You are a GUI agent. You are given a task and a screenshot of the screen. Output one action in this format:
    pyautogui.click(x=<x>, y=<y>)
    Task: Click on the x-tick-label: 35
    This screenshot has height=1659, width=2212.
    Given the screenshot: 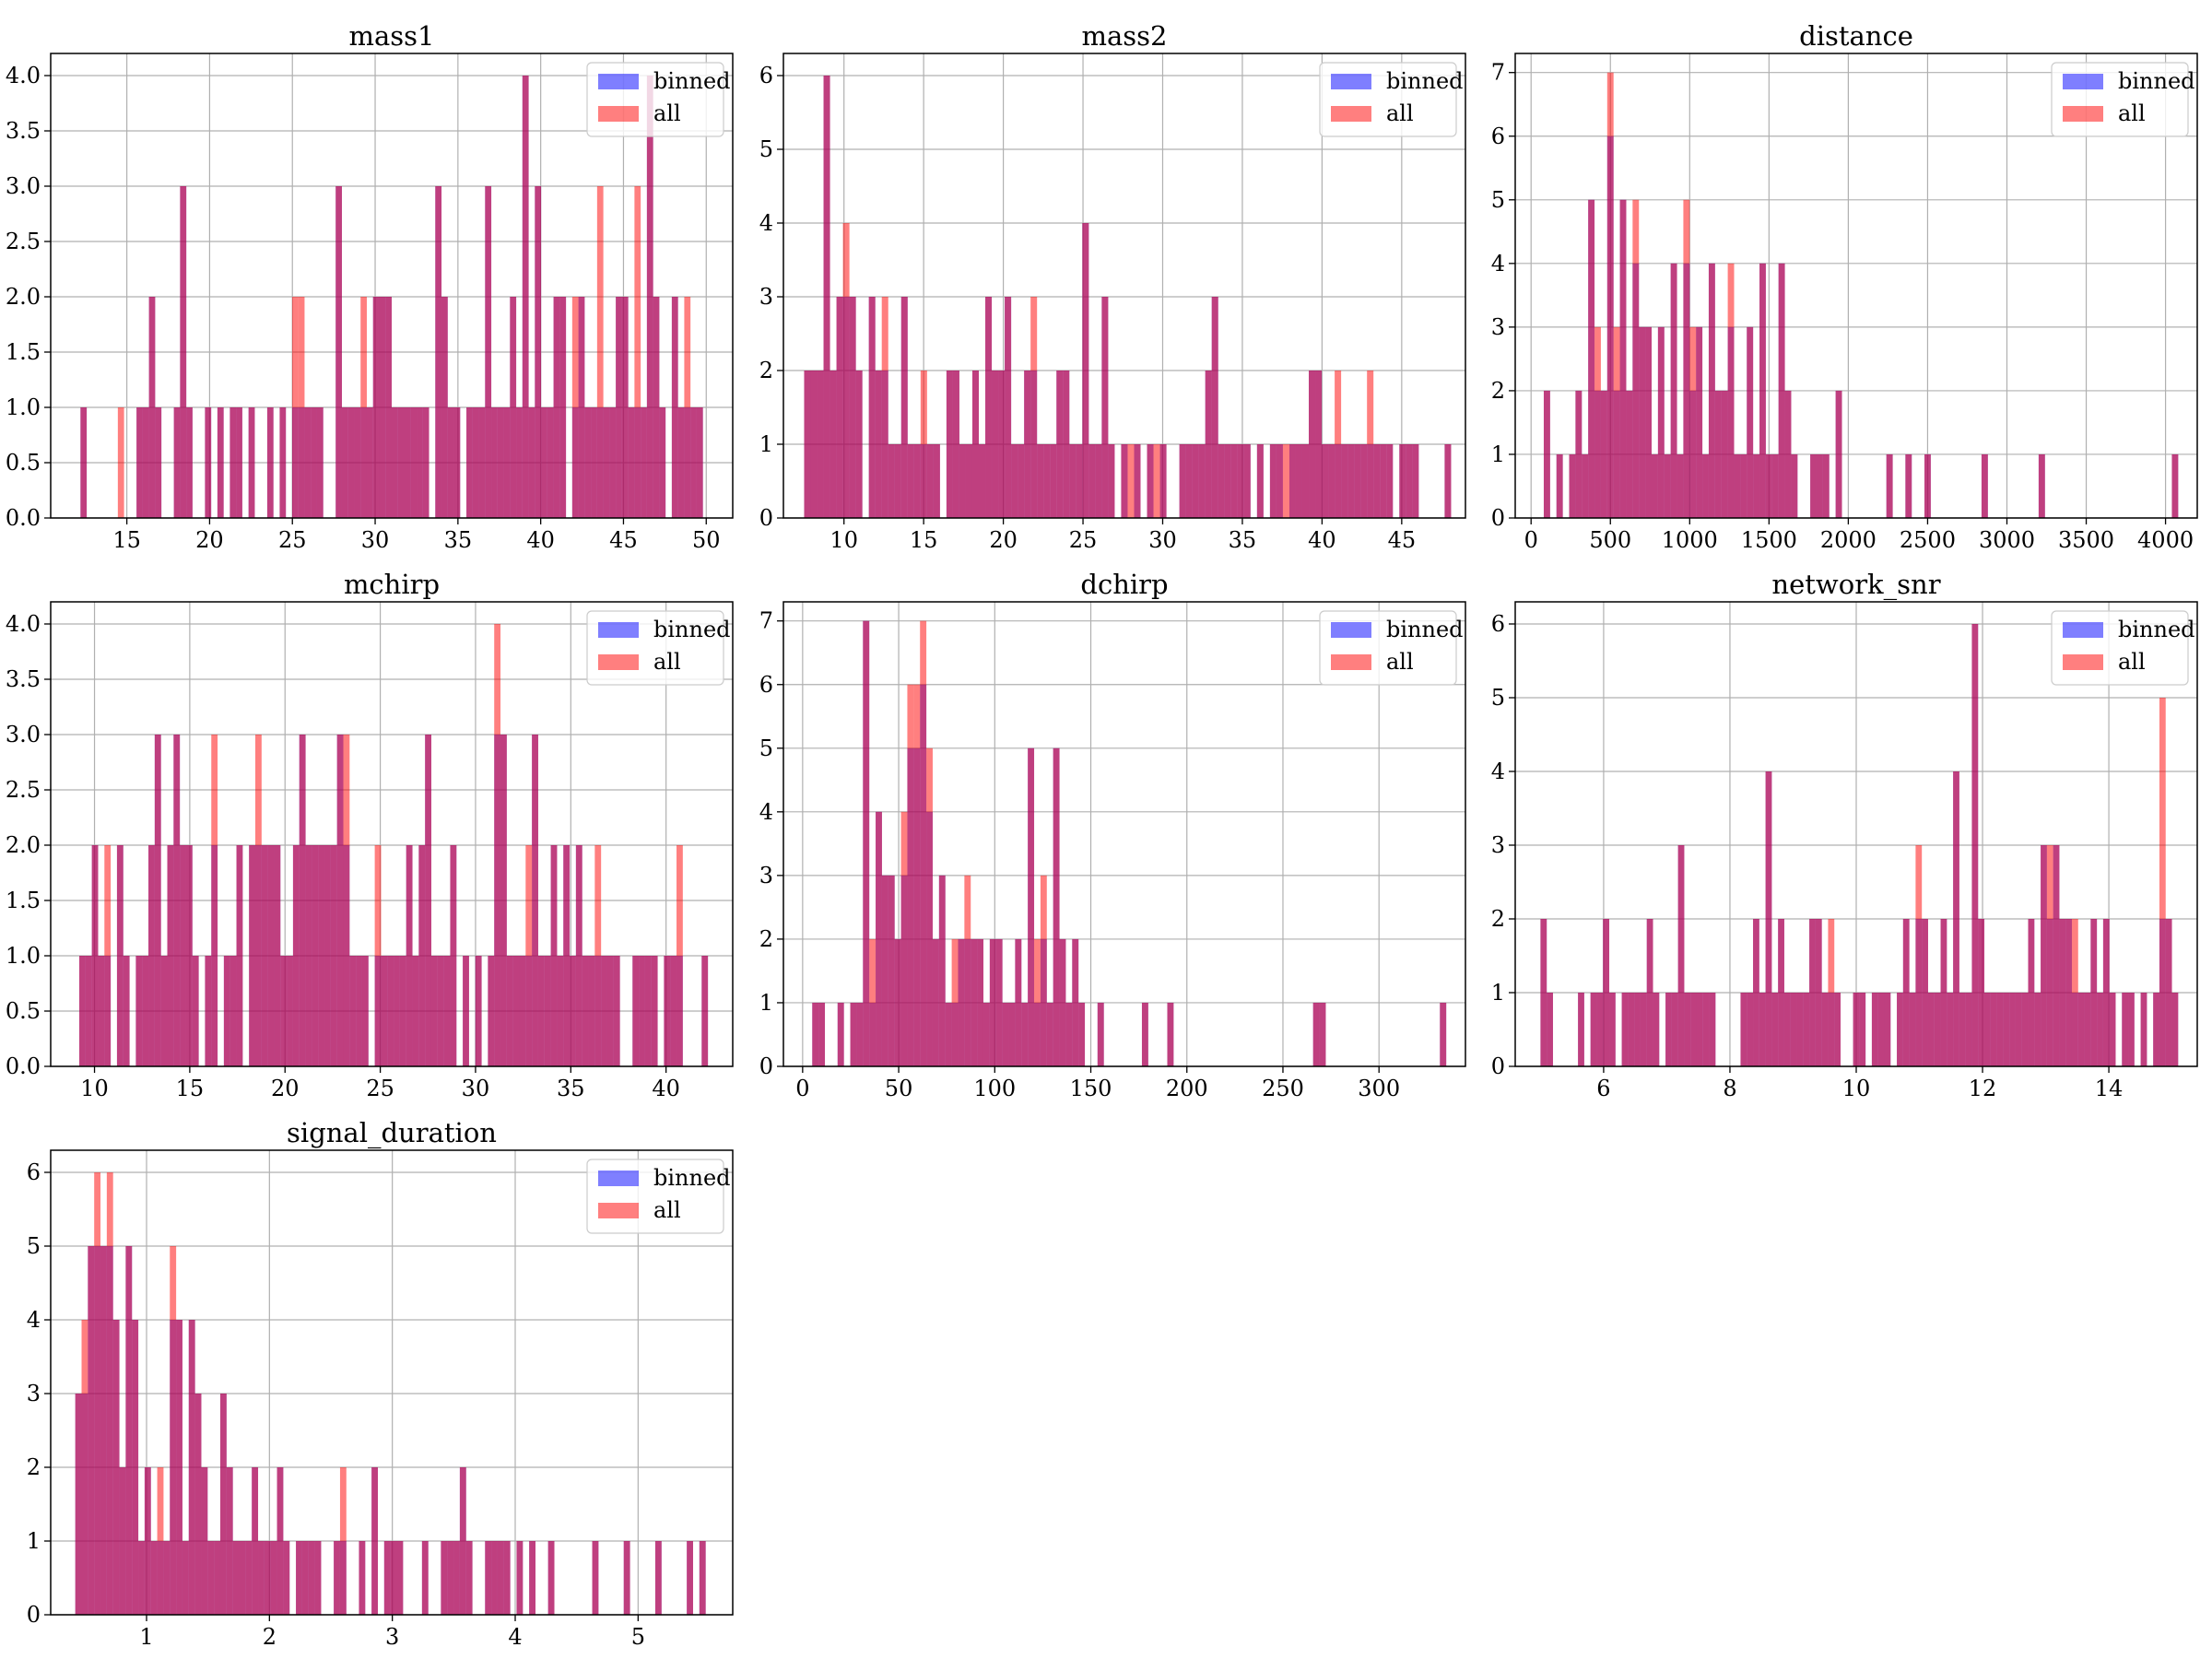 What is the action you would take?
    pyautogui.click(x=1243, y=540)
    